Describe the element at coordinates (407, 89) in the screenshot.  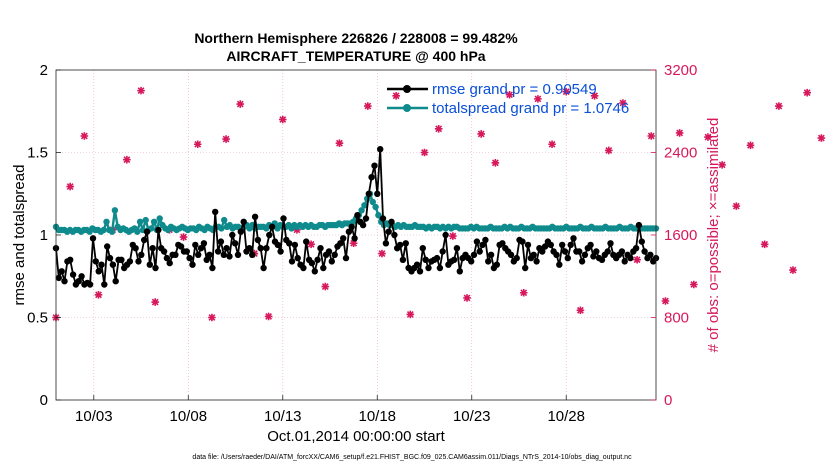
I see `legend-rmse-marker` at that location.